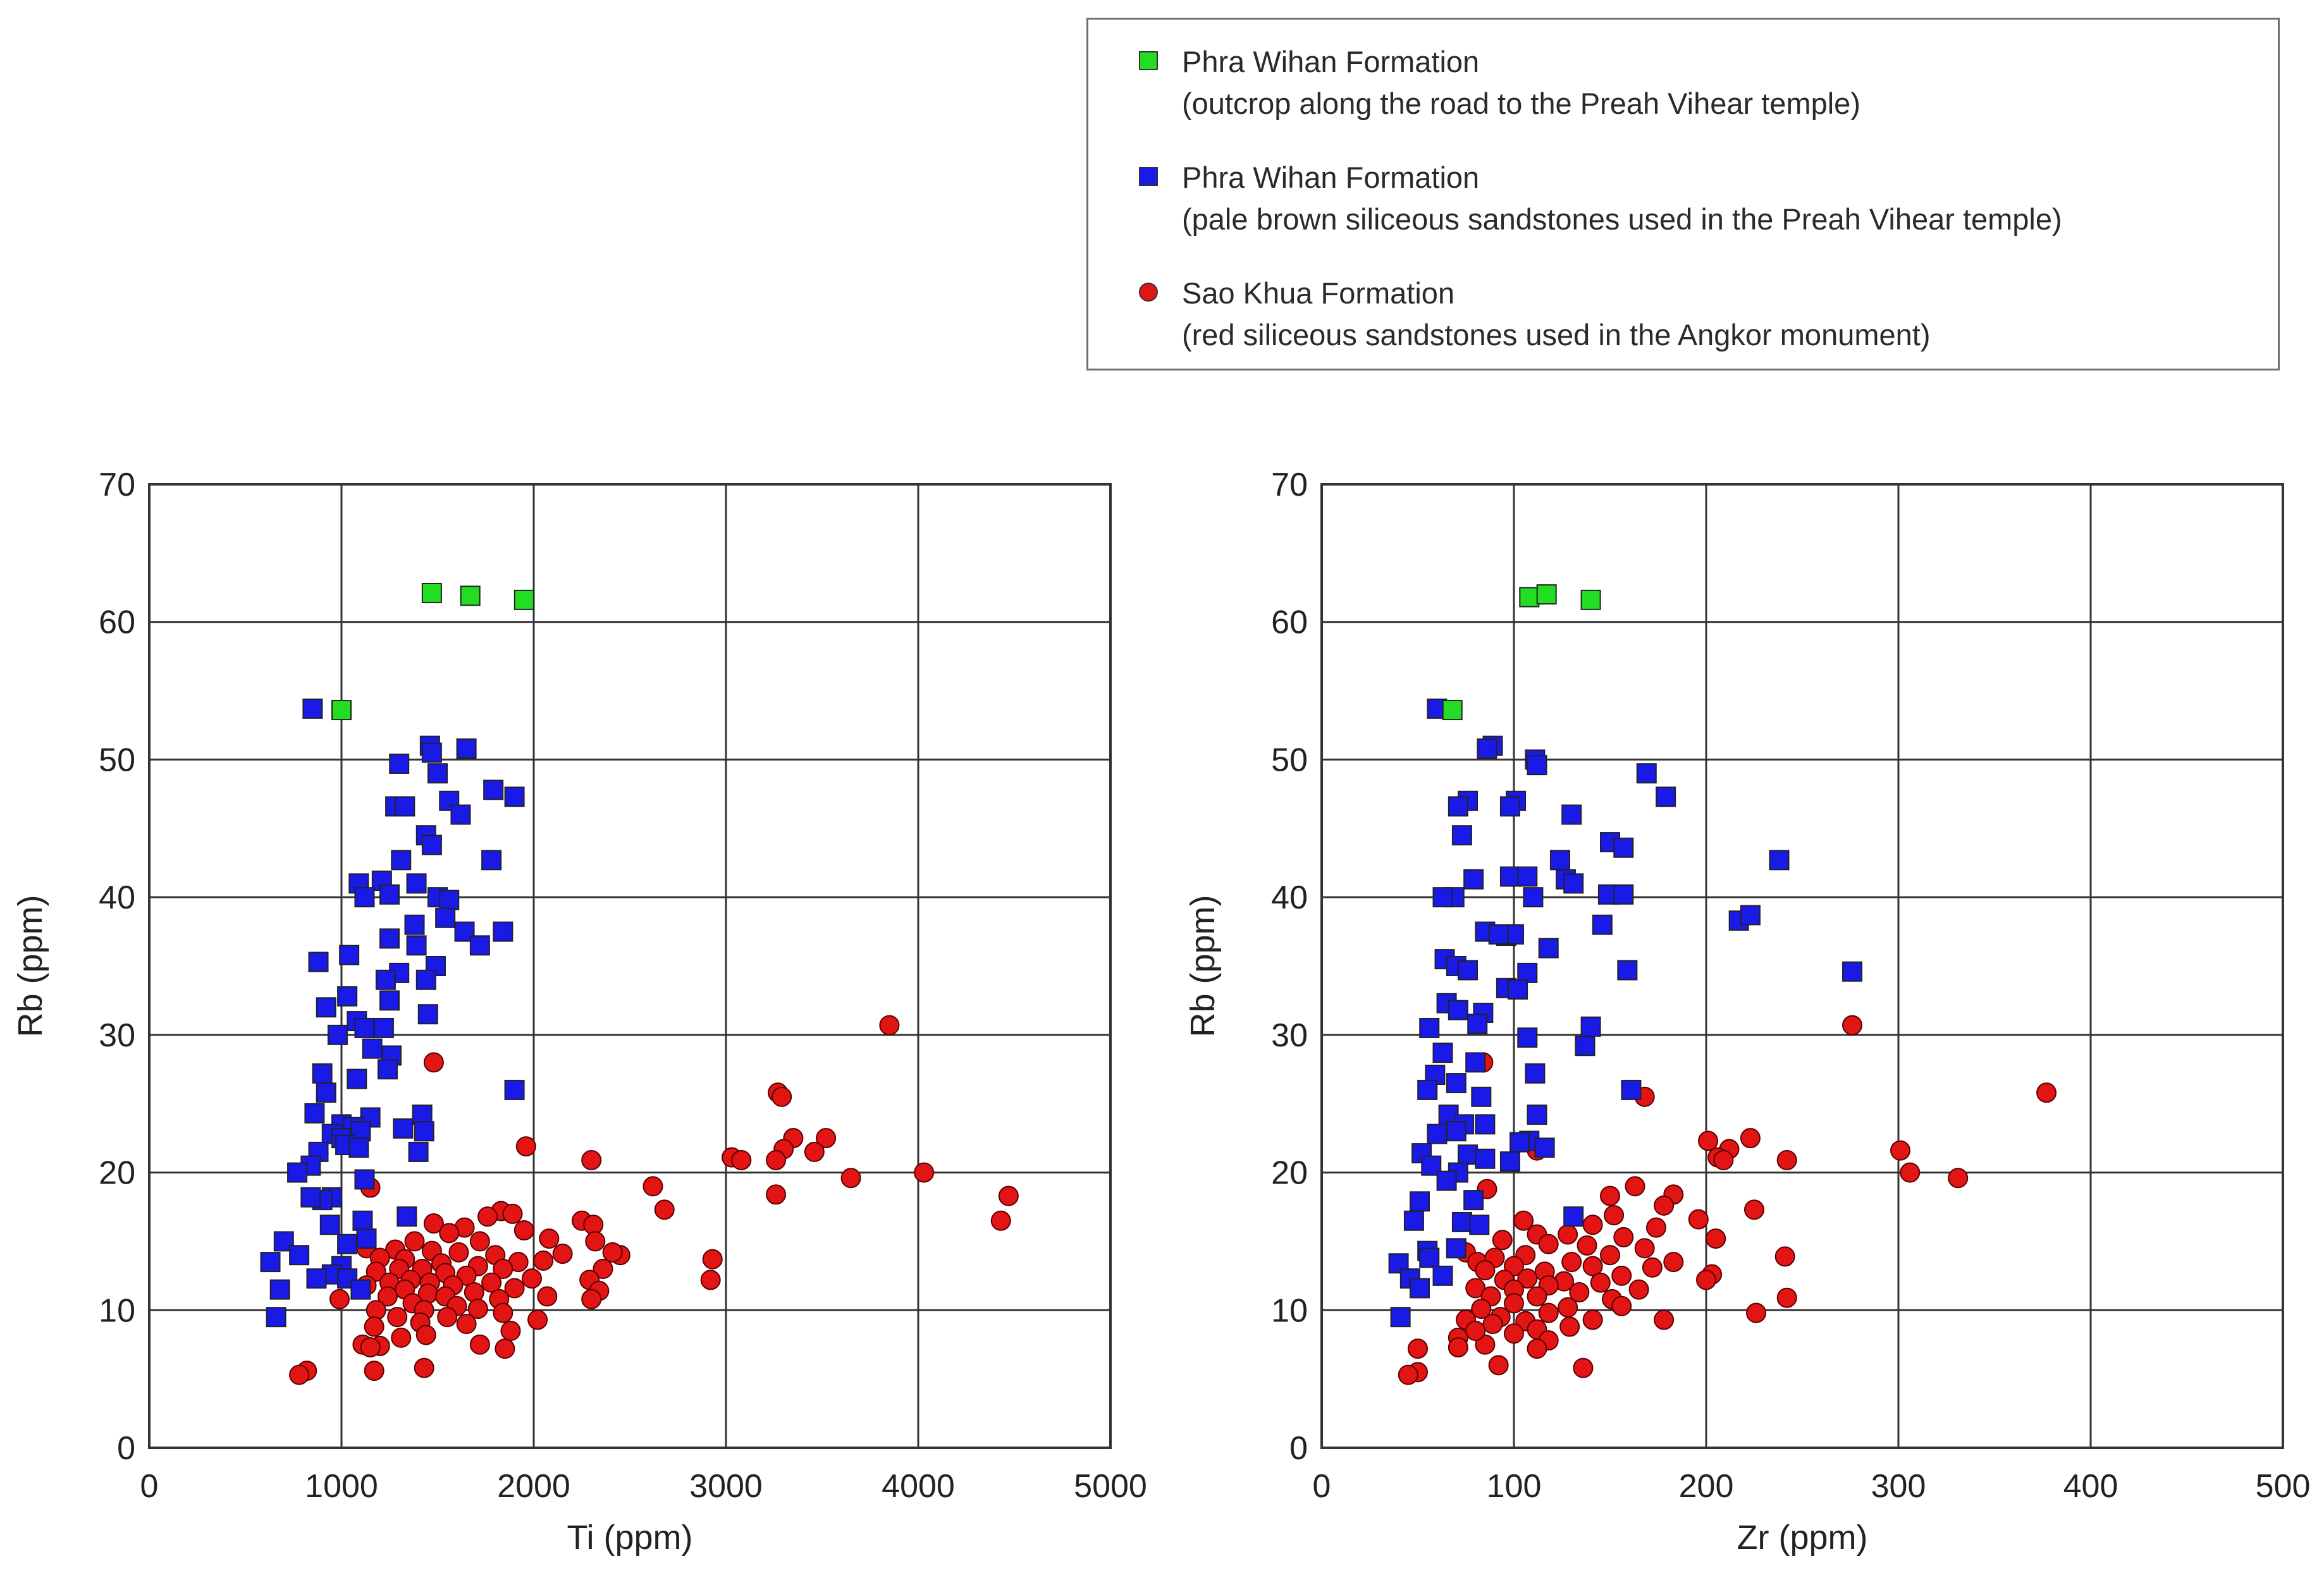 Image resolution: width=2324 pixels, height=1573 pixels. What do you see at coordinates (149, 1486) in the screenshot?
I see `x-tick-label: 0` at bounding box center [149, 1486].